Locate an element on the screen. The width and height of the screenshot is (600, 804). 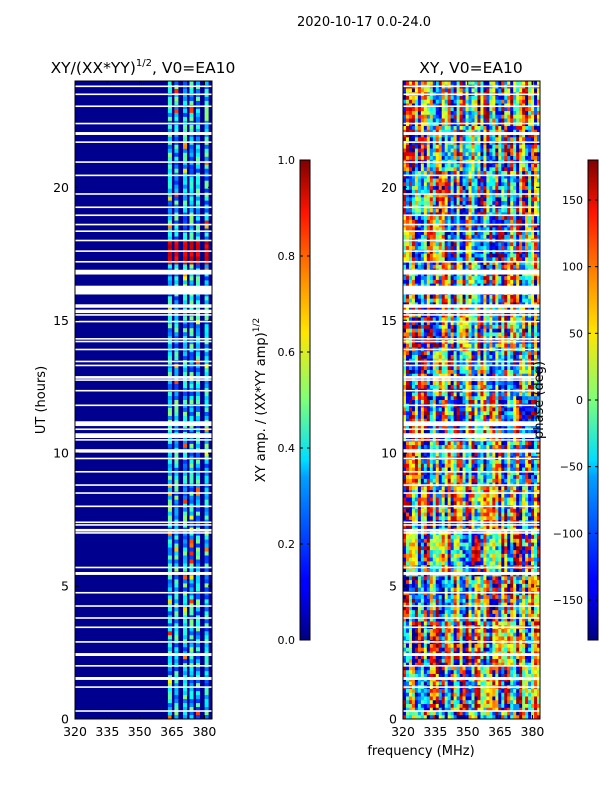
amplitude-column is located at coordinates (192, 400).